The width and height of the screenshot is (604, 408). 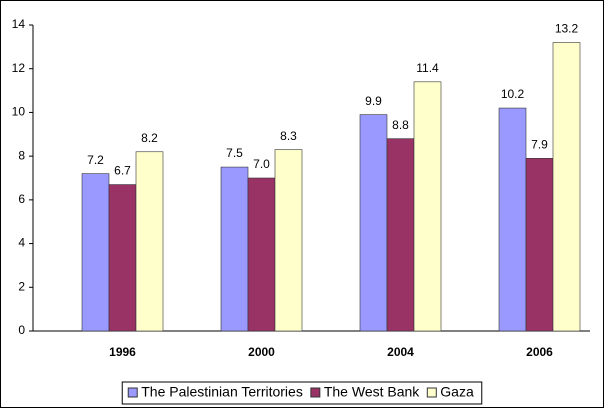 What do you see at coordinates (261, 164) in the screenshot?
I see `value-label: 7.0` at bounding box center [261, 164].